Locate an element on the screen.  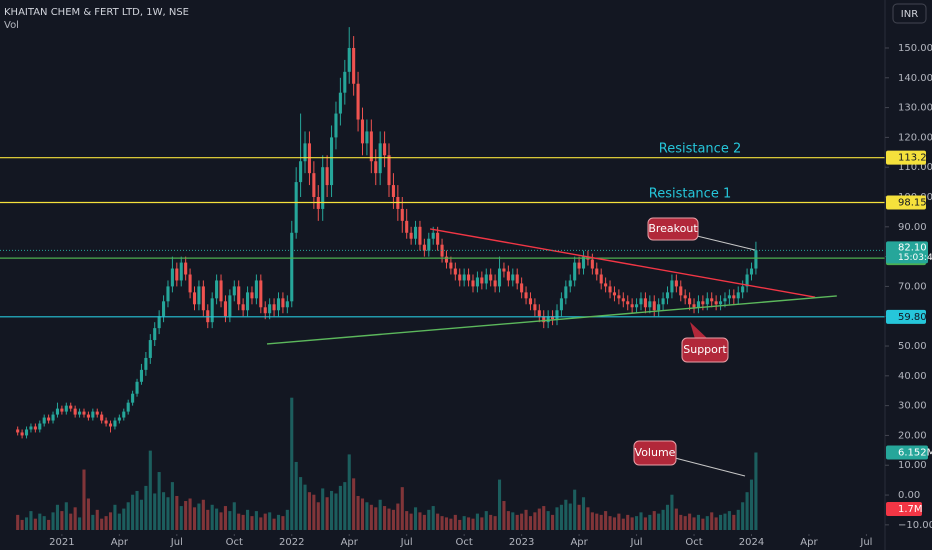
x-tick-label: 2023 is located at coordinates (521, 542).